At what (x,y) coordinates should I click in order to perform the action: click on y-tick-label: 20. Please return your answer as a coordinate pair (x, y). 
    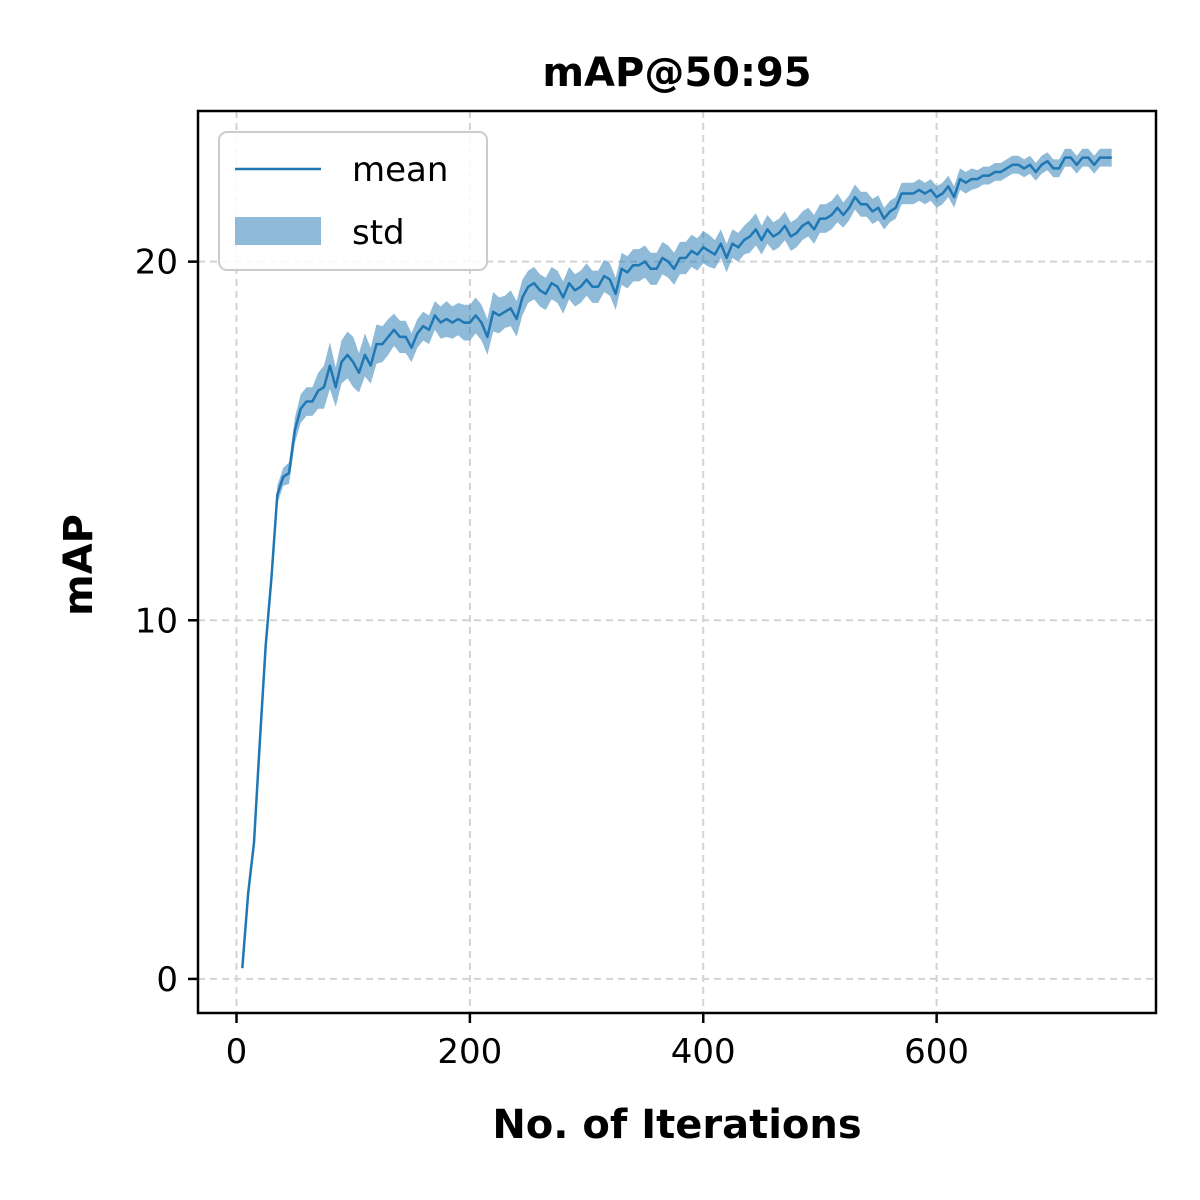
    Looking at the image, I should click on (156, 263).